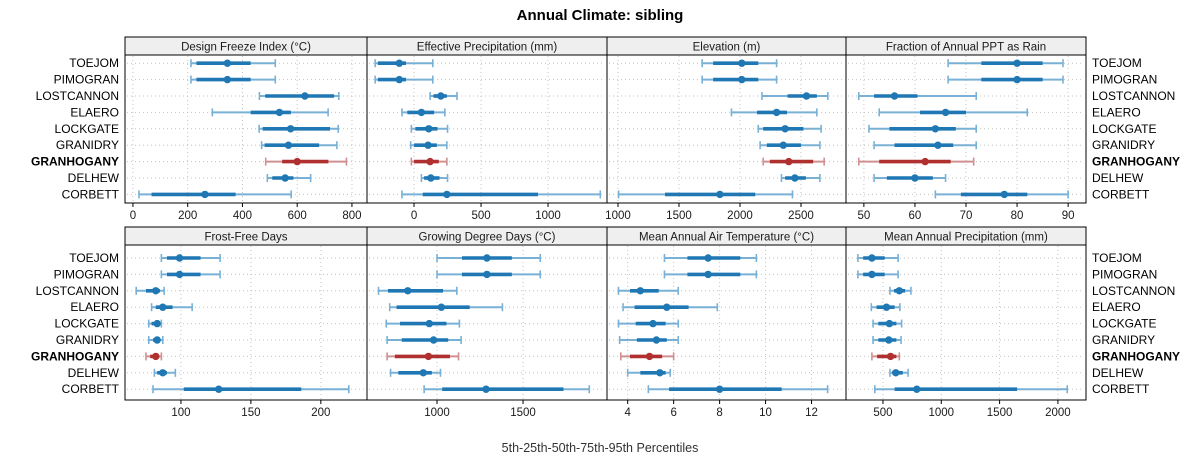 Image resolution: width=1200 pixels, height=475 pixels. I want to click on panel-strip-title: Mean Annual Precipitation (mm), so click(966, 238).